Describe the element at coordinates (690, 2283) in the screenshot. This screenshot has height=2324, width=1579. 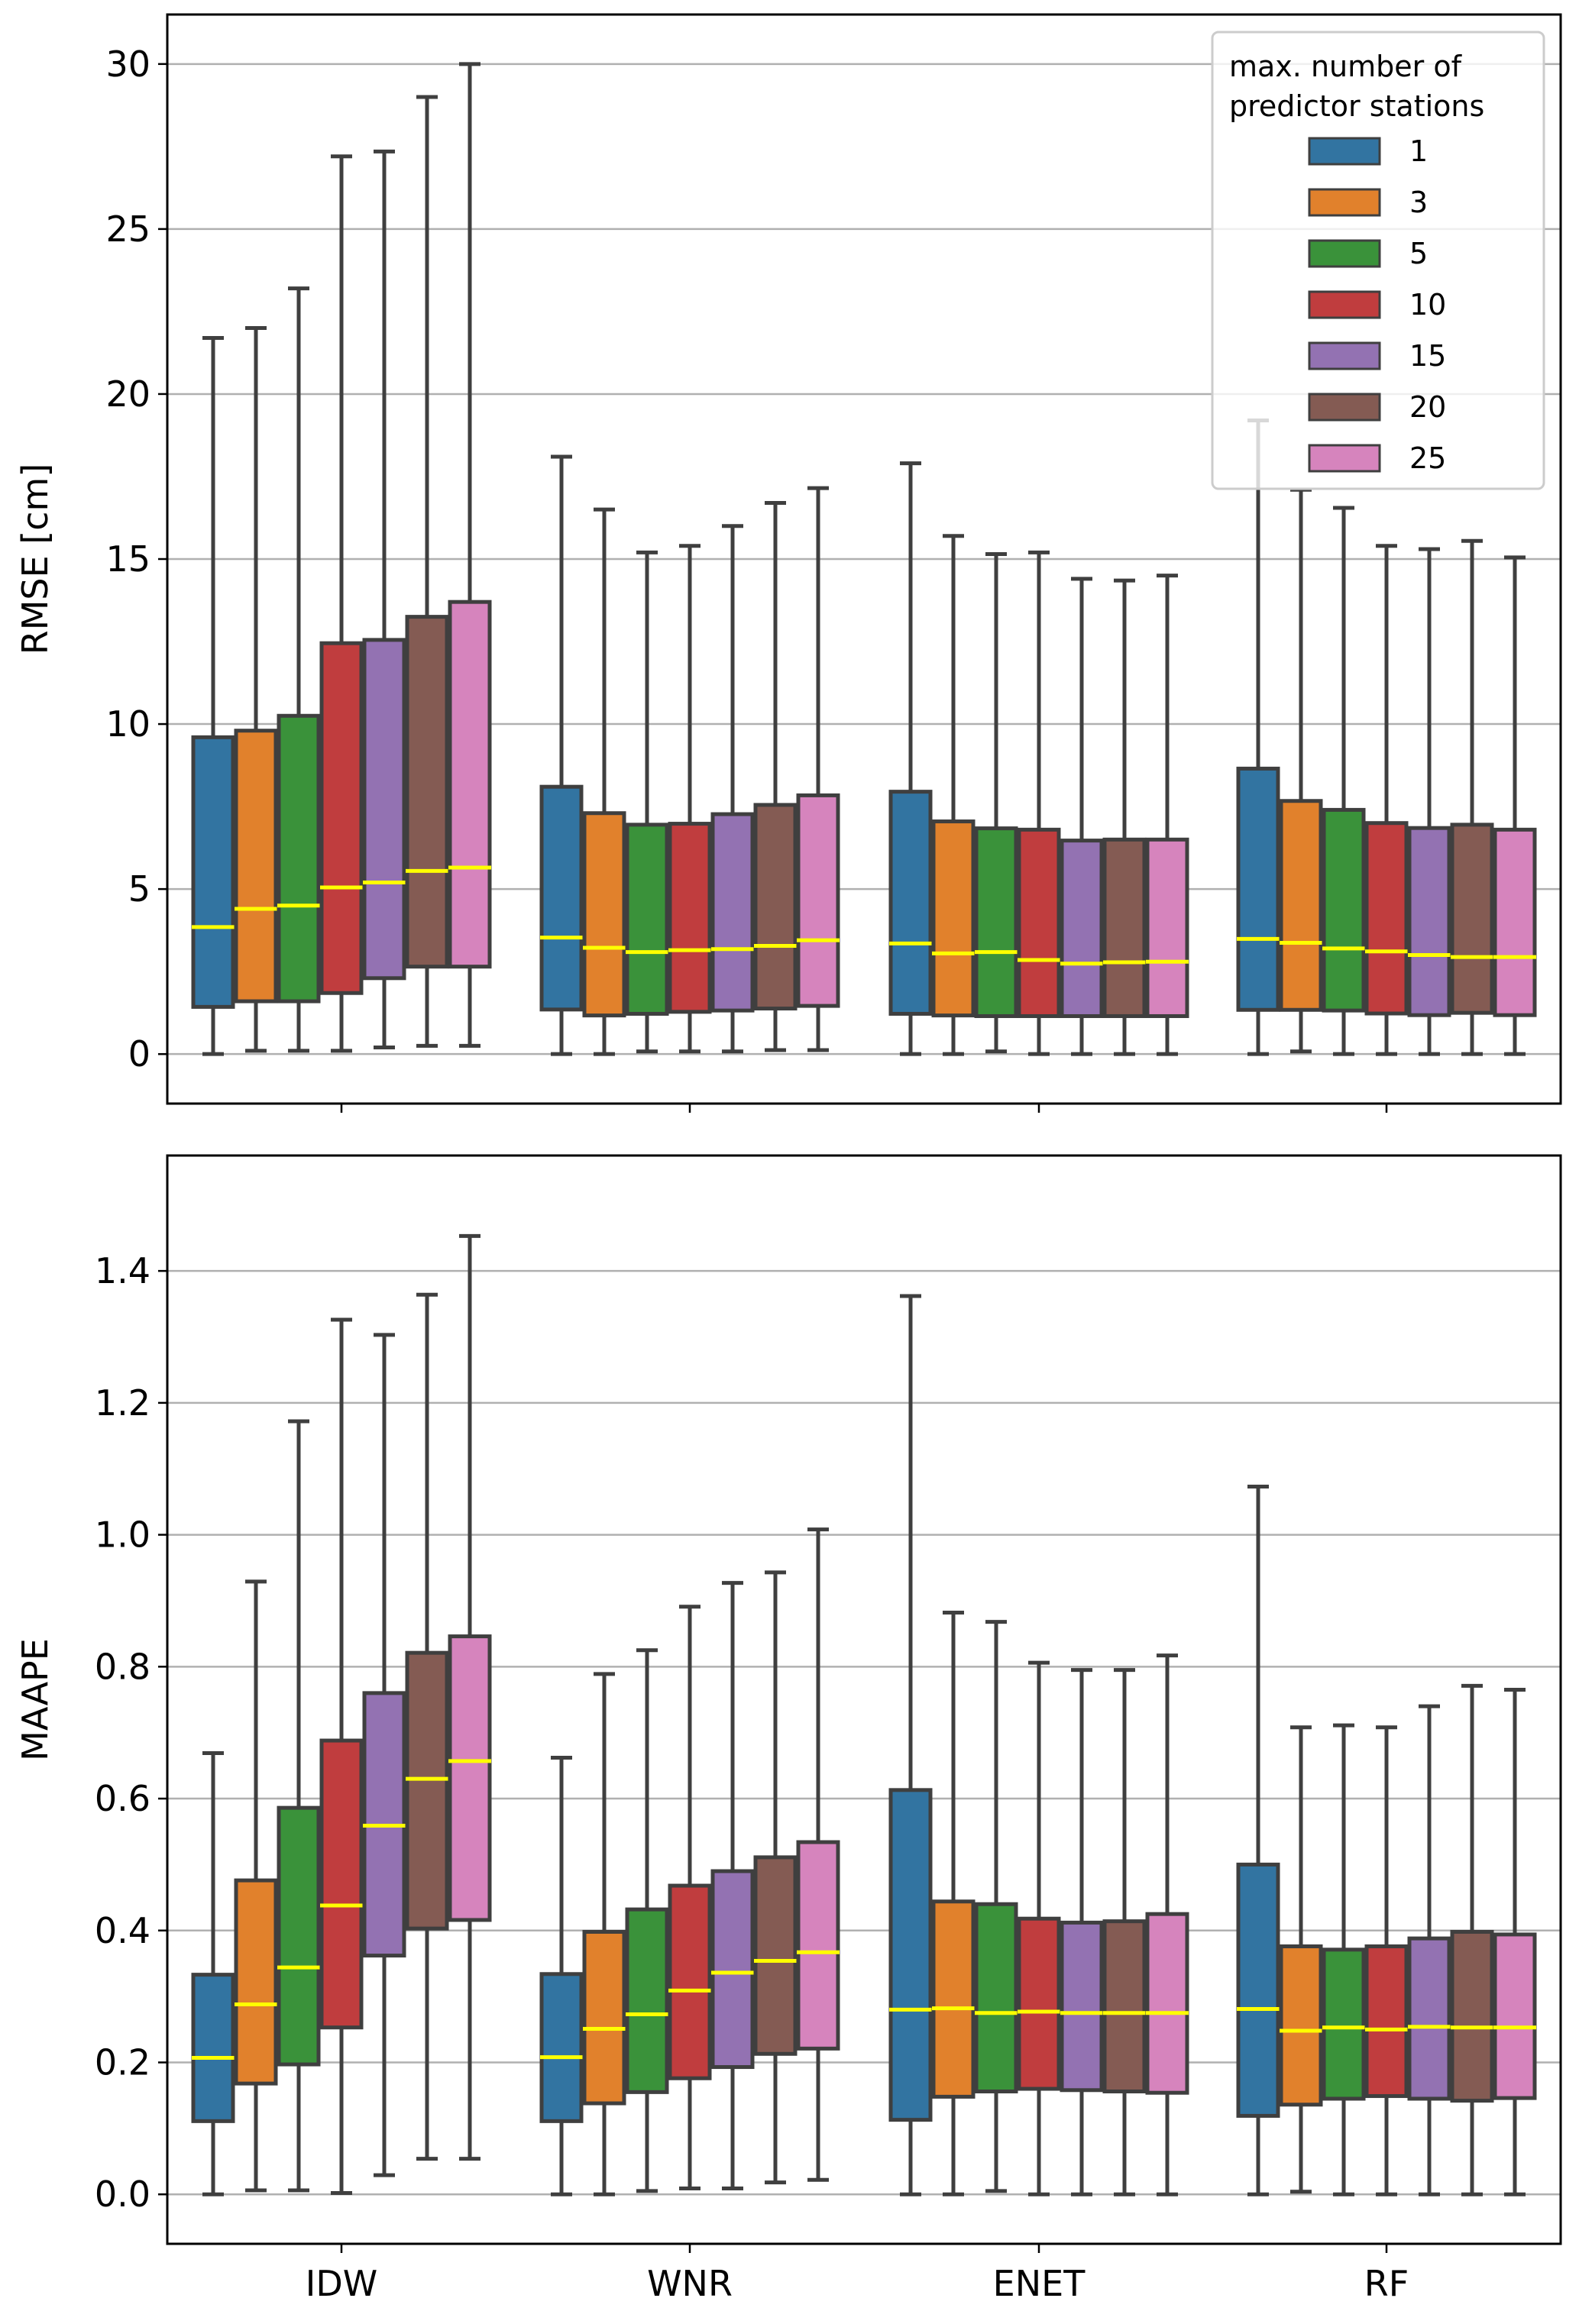
I see `x-tick-label: WNR` at that location.